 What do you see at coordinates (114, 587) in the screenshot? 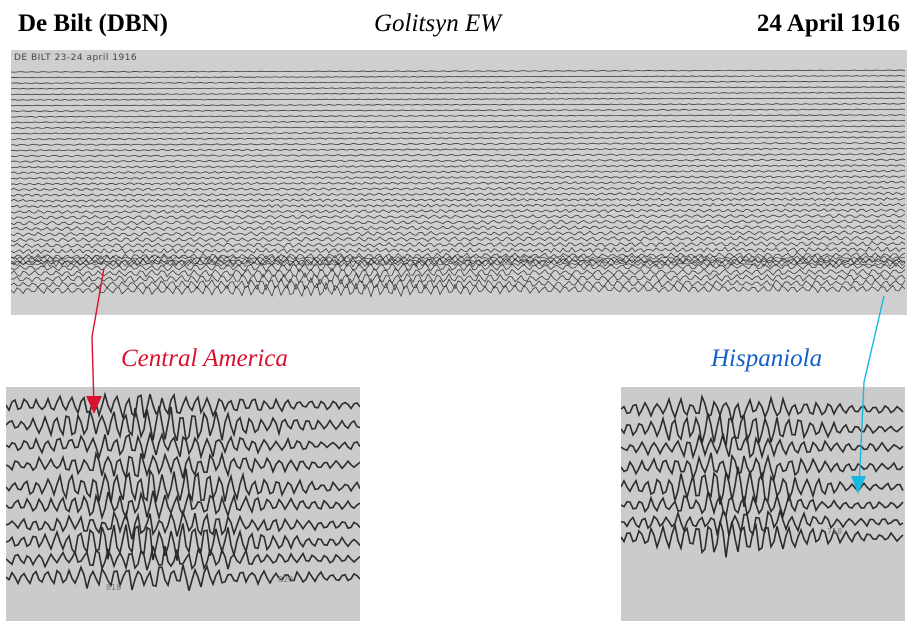
I see `zoom-left-tick-818: 818` at bounding box center [114, 587].